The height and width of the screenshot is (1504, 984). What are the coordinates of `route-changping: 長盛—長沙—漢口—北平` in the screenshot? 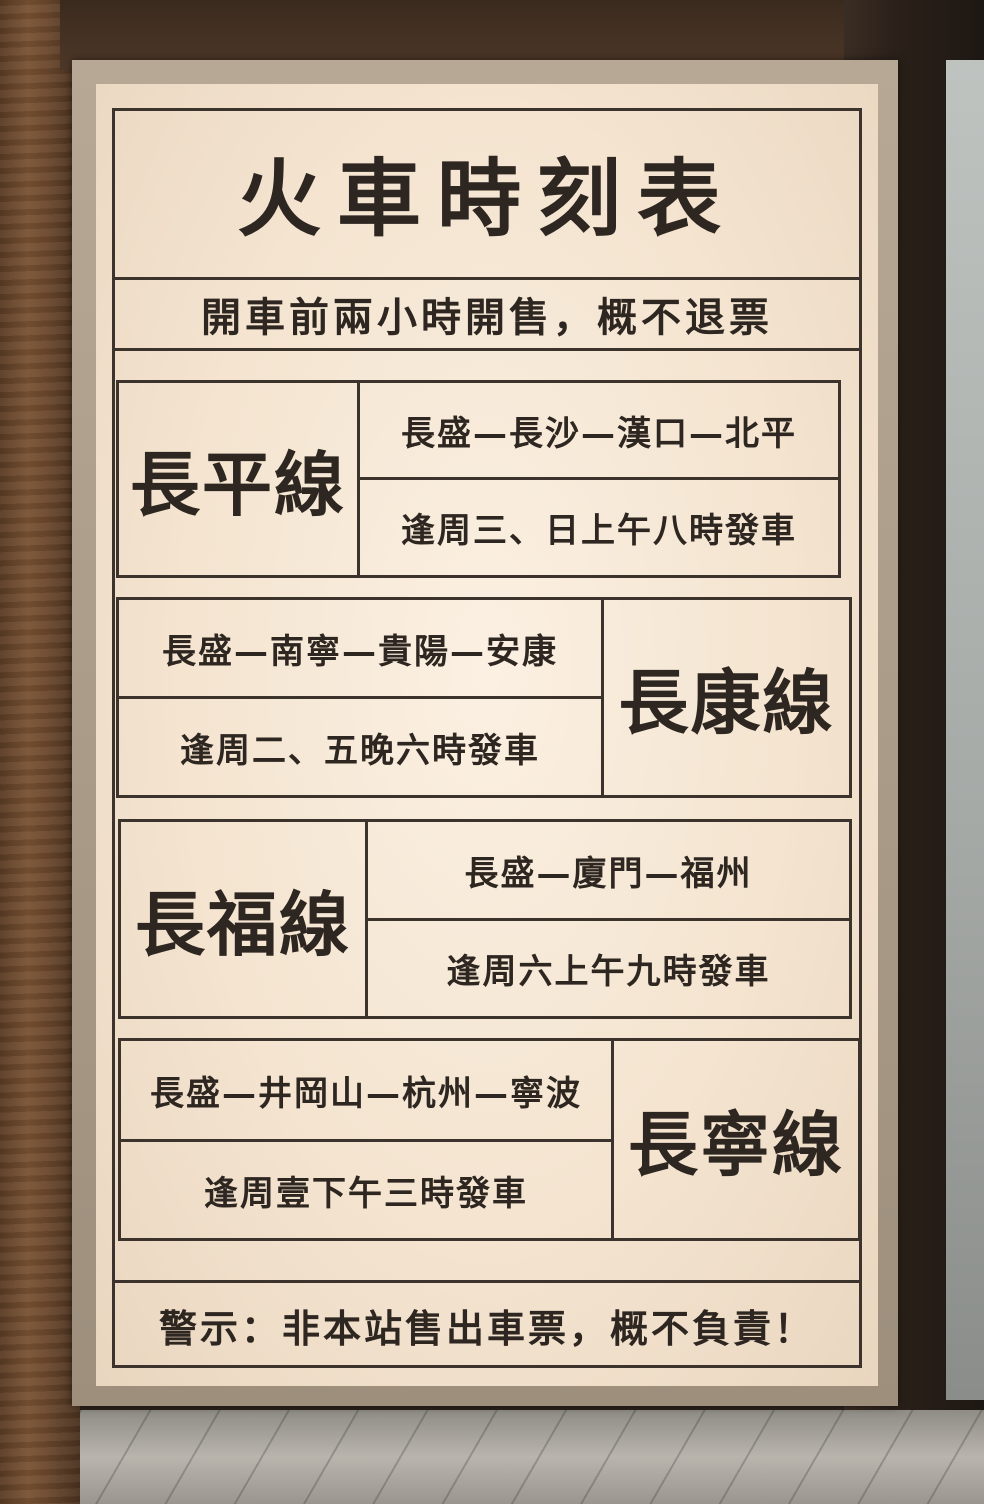 It's located at (599, 430).